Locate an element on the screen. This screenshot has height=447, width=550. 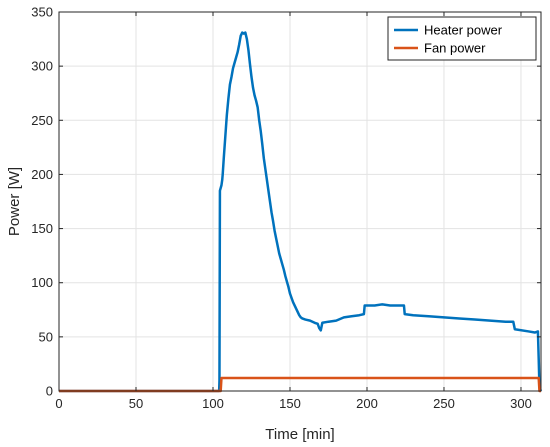
x-axis-label: Time [min] is located at coordinates (299, 434).